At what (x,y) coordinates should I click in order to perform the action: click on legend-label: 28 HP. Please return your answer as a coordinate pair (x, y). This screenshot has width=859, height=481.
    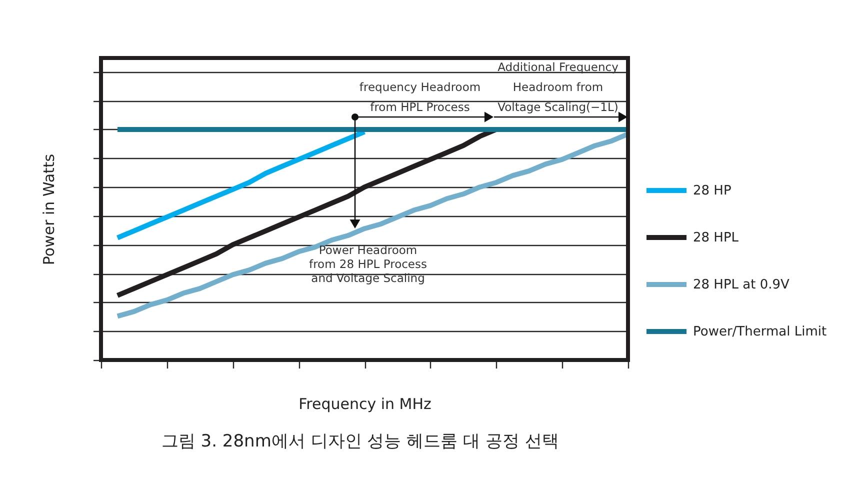
    Looking at the image, I should click on (712, 191).